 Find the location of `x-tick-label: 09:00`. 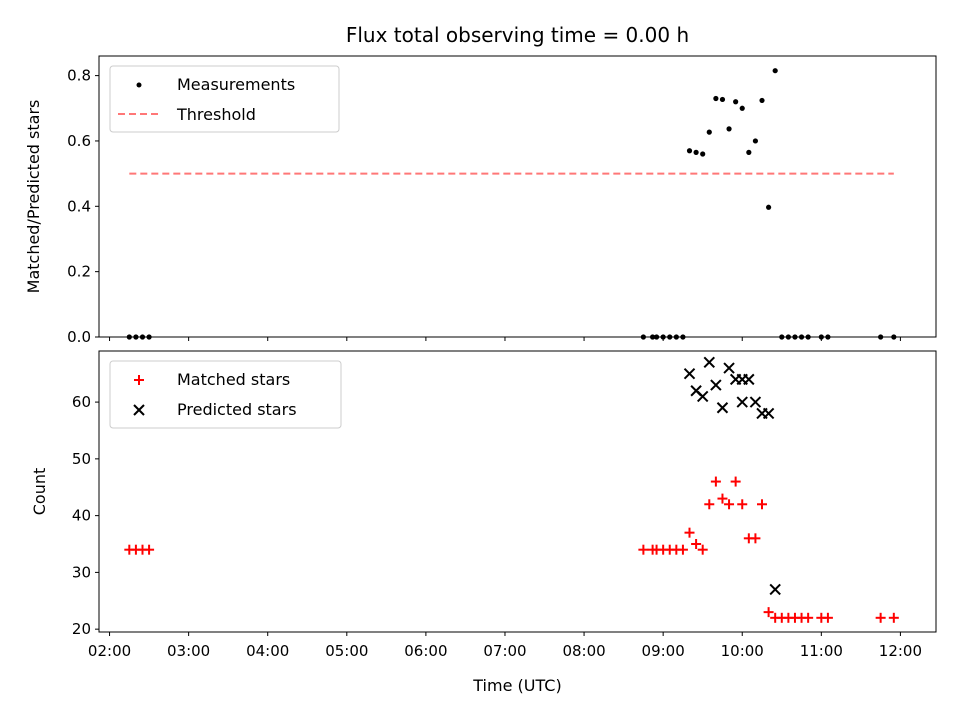

x-tick-label: 09:00 is located at coordinates (663, 651).